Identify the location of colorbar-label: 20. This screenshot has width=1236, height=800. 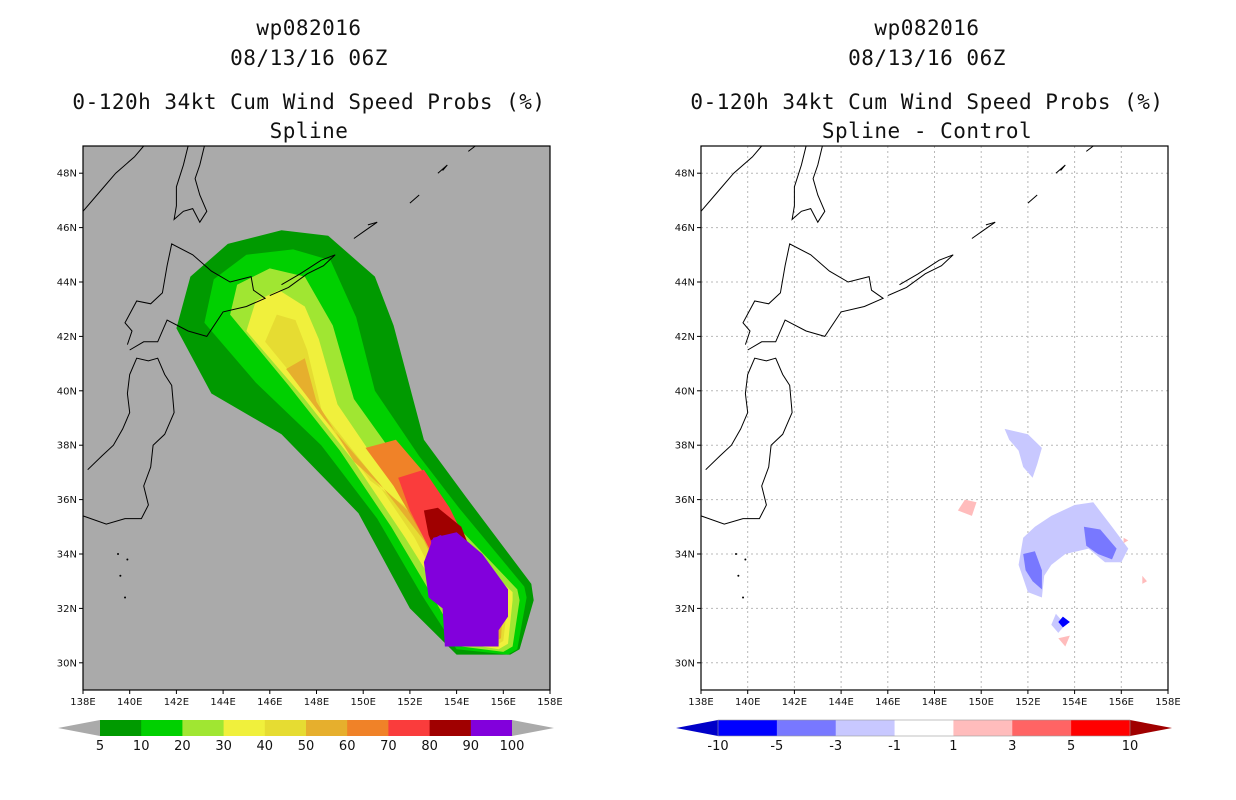
(182, 746).